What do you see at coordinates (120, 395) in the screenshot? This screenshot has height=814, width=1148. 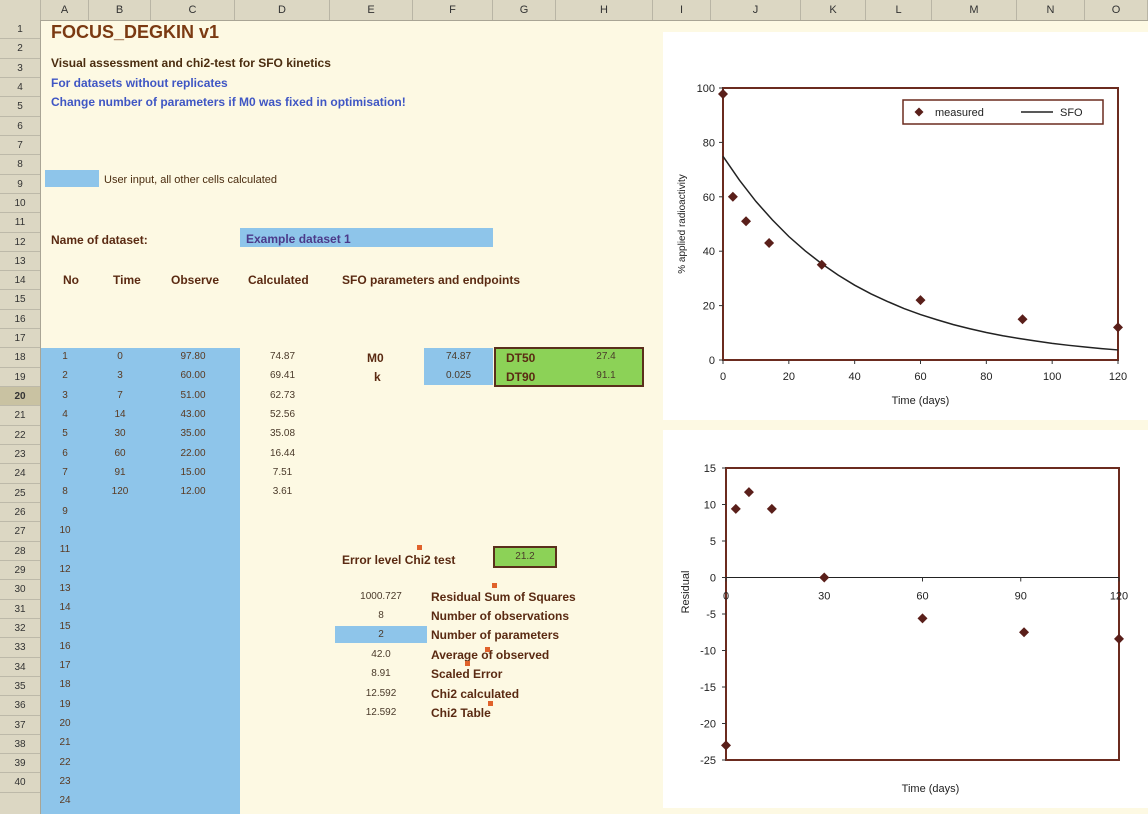 I see `time-cell: 7` at bounding box center [120, 395].